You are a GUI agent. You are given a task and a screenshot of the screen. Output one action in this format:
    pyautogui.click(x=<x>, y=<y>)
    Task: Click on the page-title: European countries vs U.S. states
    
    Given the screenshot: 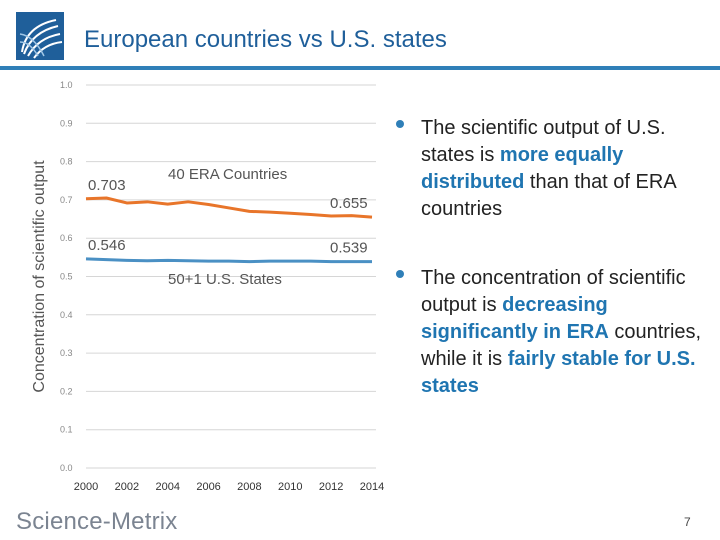 What is the action you would take?
    pyautogui.click(x=265, y=39)
    